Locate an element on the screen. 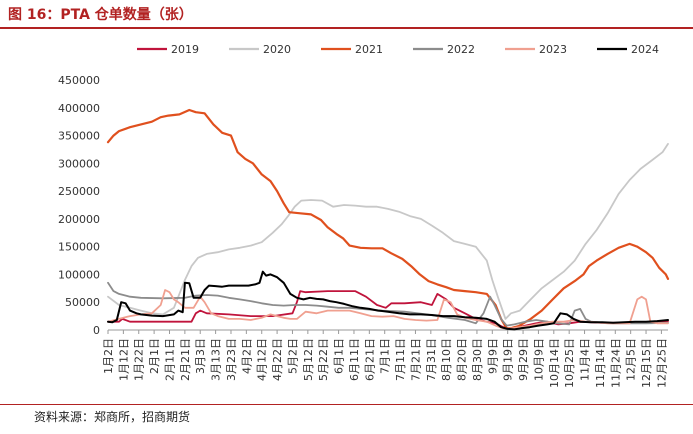  legend-label-2021: 2021 is located at coordinates (369, 49).